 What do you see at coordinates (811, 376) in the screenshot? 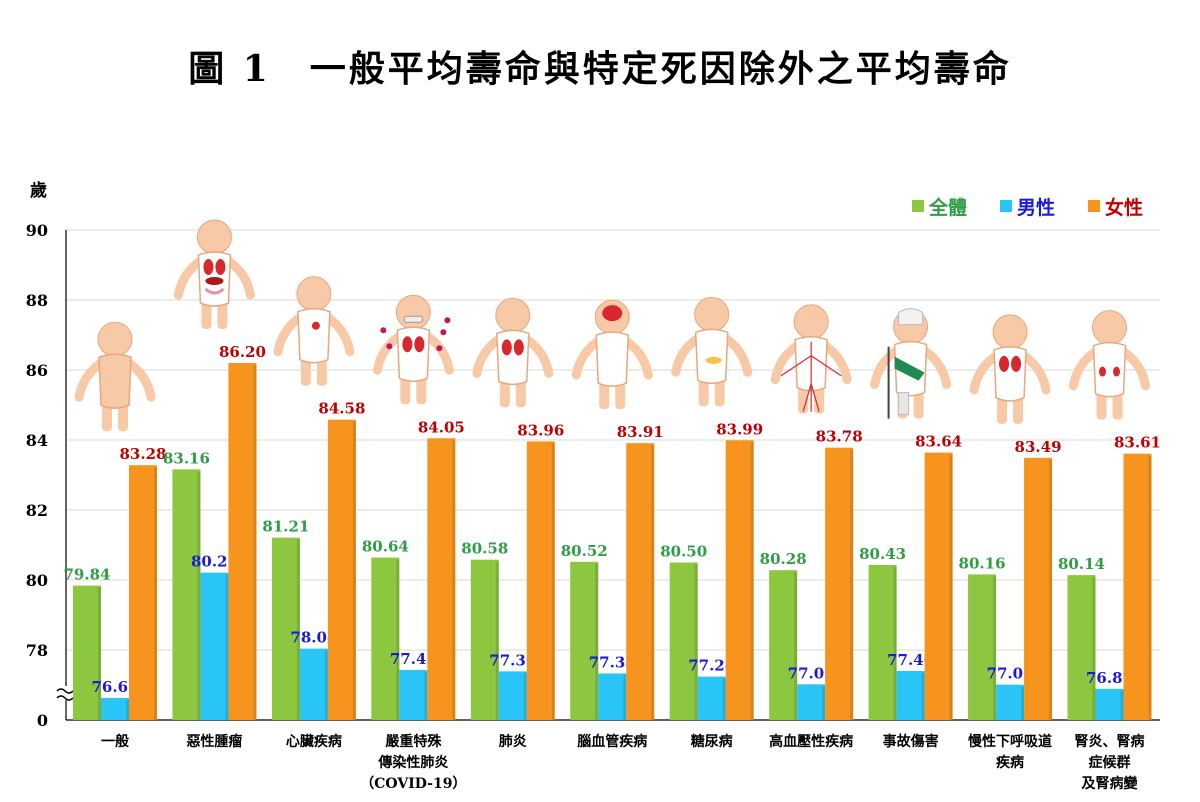
I see `blood-vessels` at bounding box center [811, 376].